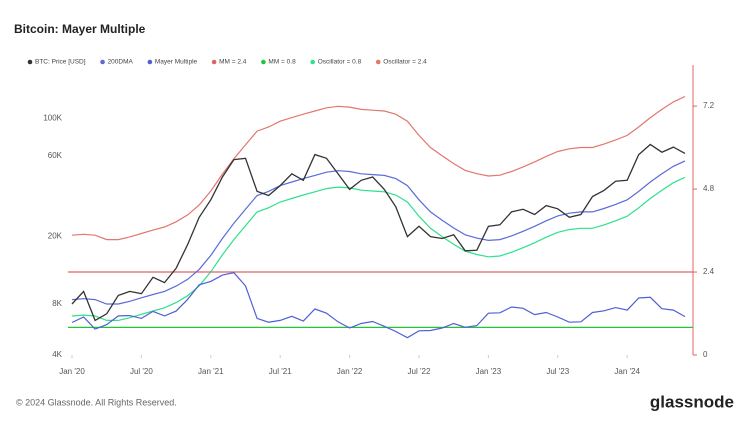  Describe the element at coordinates (55, 155) in the screenshot. I see `y-tick-label: 60K` at that location.